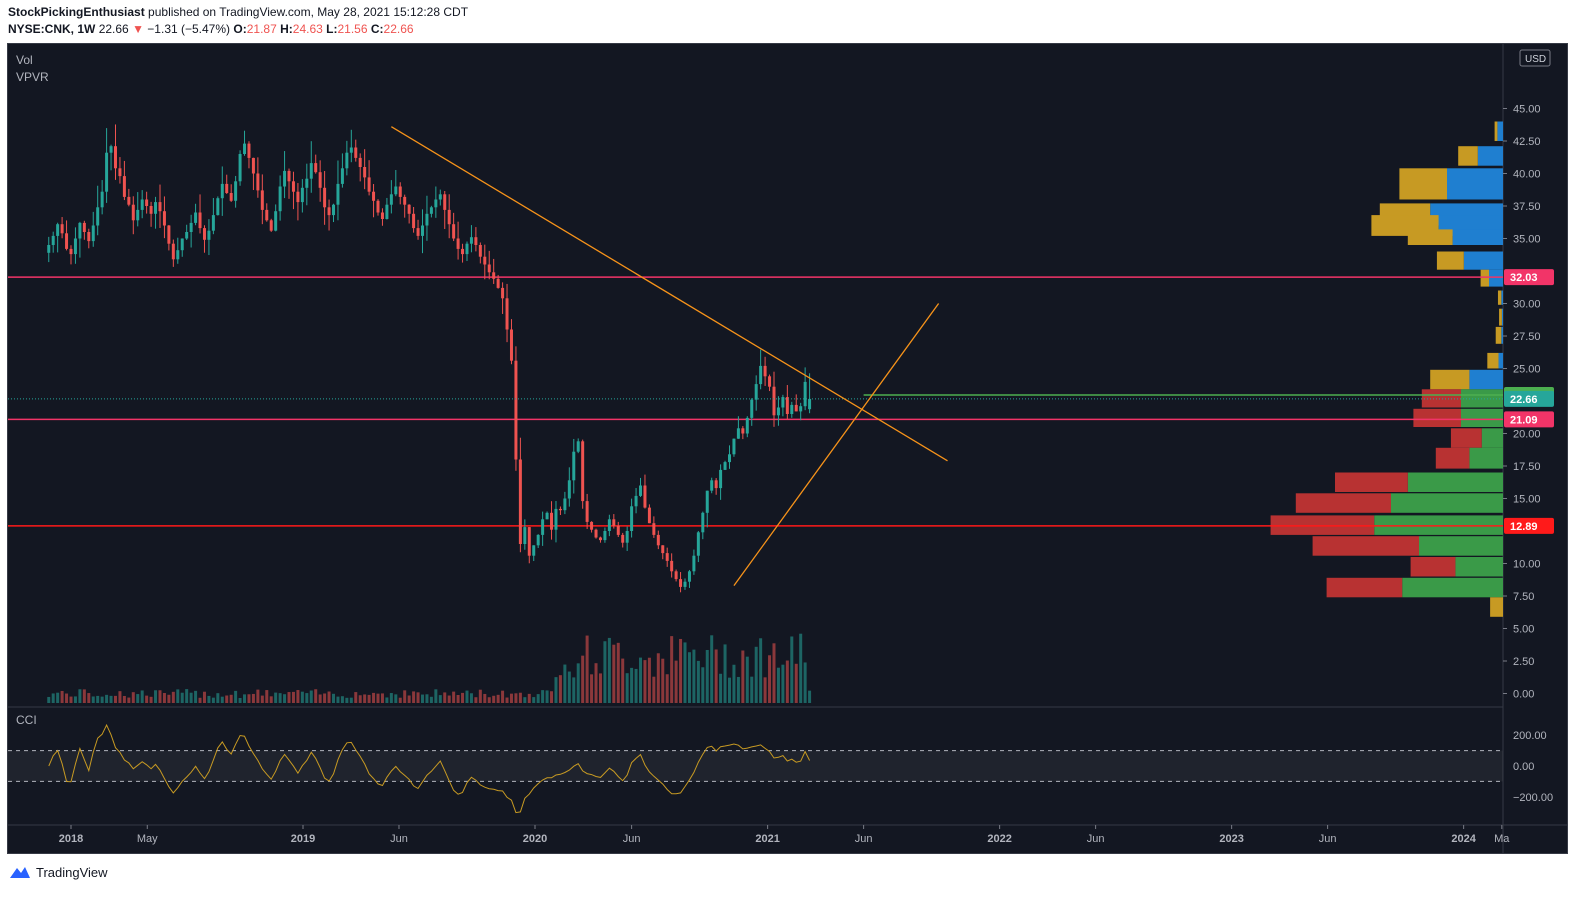 The image size is (1580, 897). Describe the element at coordinates (352, 29) in the screenshot. I see `low-value: 21.56` at that location.